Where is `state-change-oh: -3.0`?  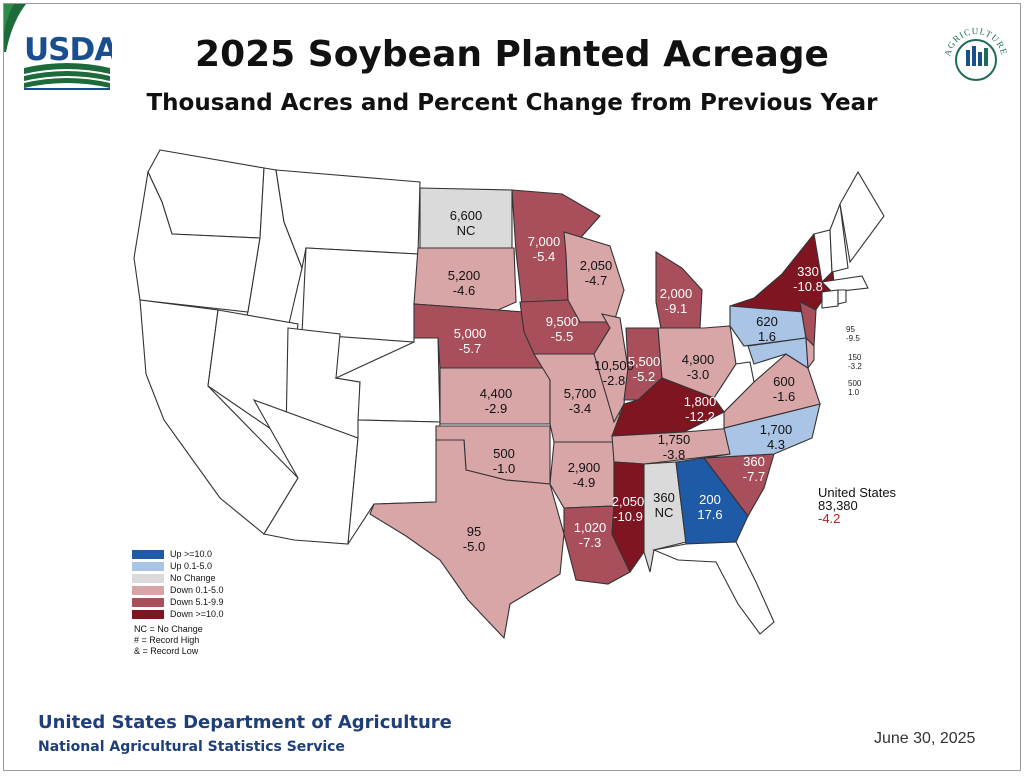 state-change-oh: -3.0 is located at coordinates (698, 374).